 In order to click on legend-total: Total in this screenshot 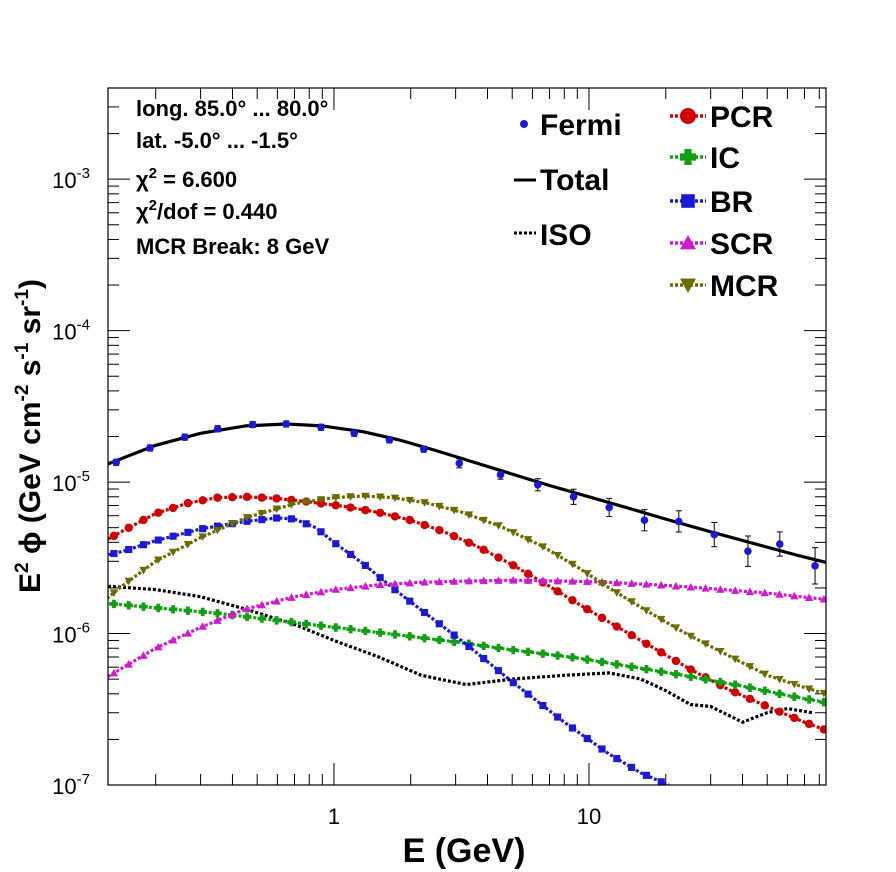, I will do `click(561, 180)`.